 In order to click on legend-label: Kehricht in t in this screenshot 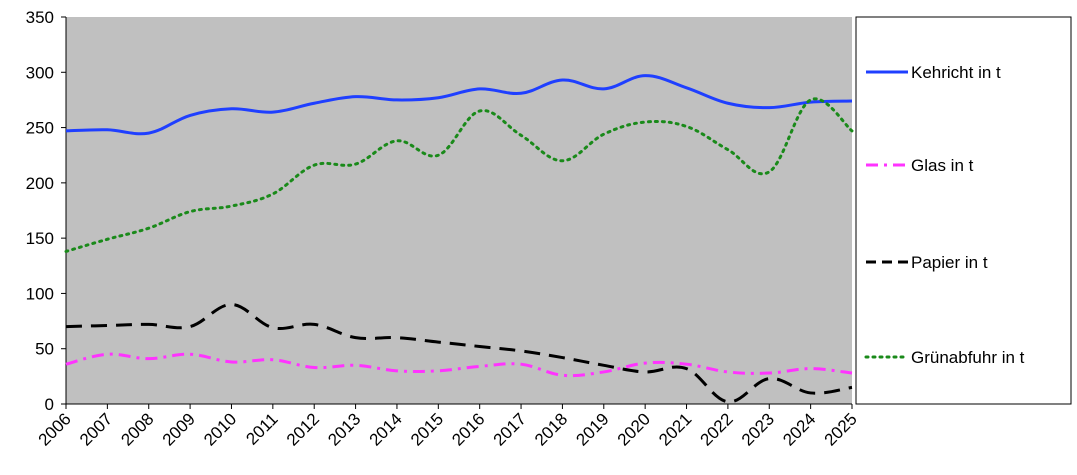, I will do `click(956, 72)`.